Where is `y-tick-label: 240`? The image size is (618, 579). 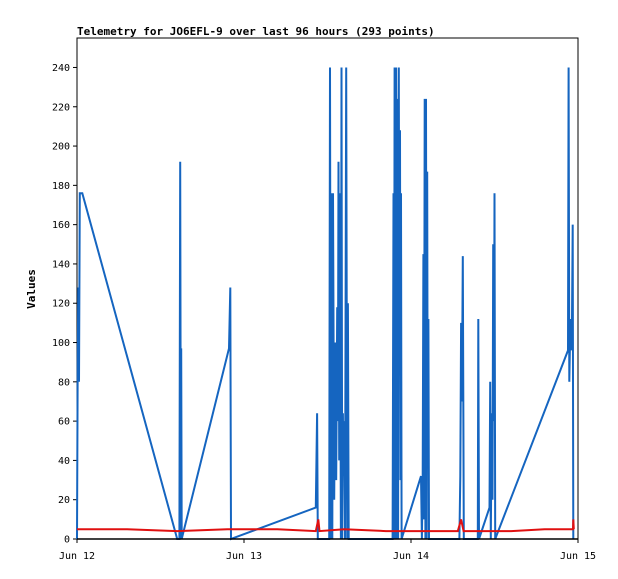
y-tick-label: 240 is located at coordinates (61, 68).